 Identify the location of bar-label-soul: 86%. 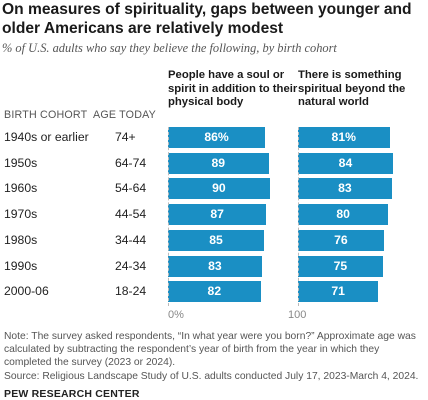
(216, 137).